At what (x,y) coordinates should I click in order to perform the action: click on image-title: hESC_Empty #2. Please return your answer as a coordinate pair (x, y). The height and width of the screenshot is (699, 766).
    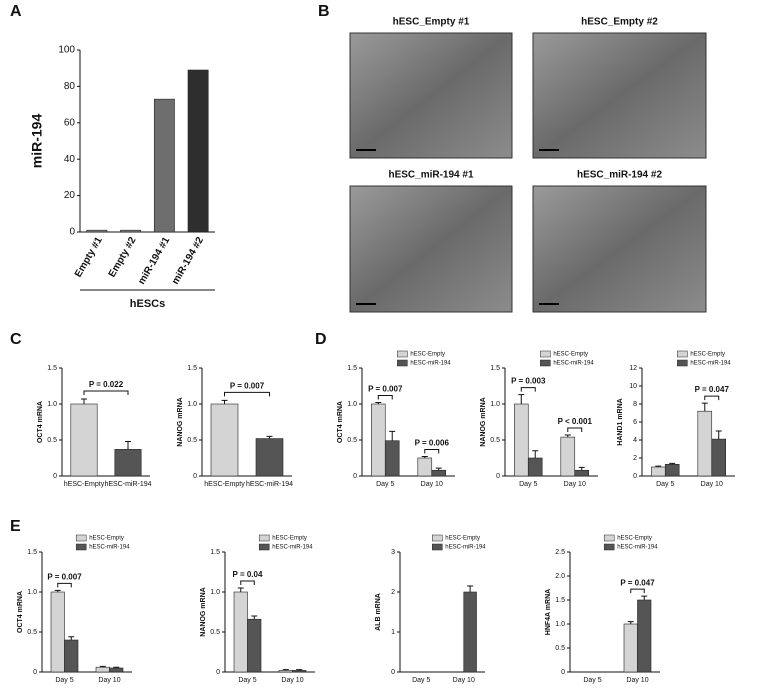
    Looking at the image, I should click on (619, 22).